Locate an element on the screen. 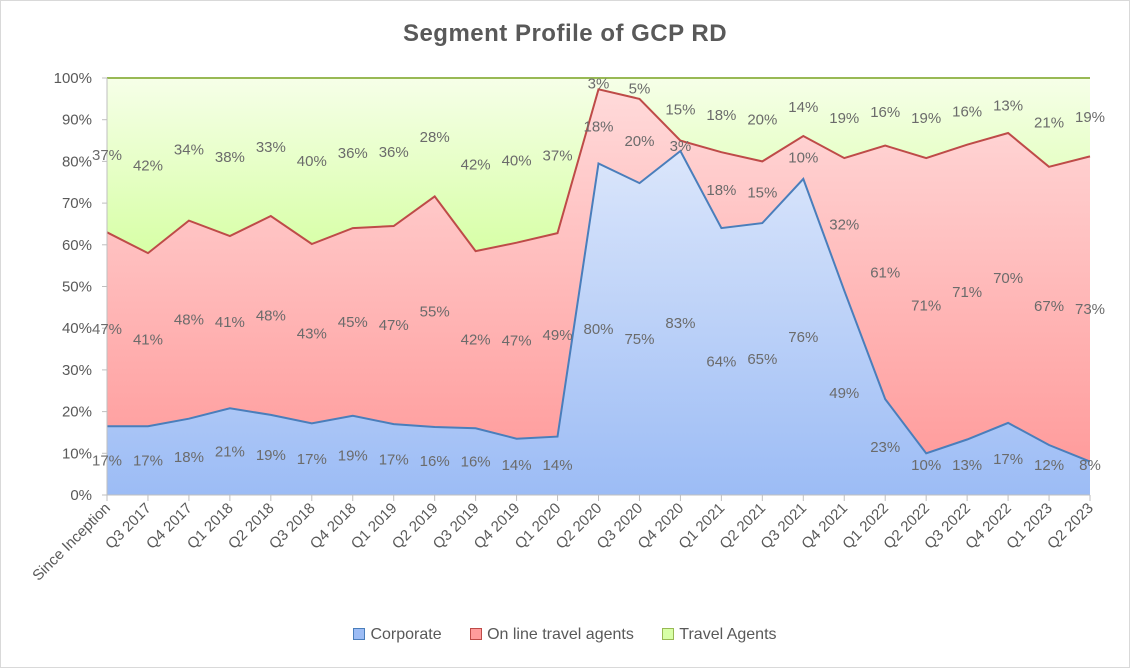 Image resolution: width=1130 pixels, height=668 pixels. y-tick-label: 10% is located at coordinates (77, 453).